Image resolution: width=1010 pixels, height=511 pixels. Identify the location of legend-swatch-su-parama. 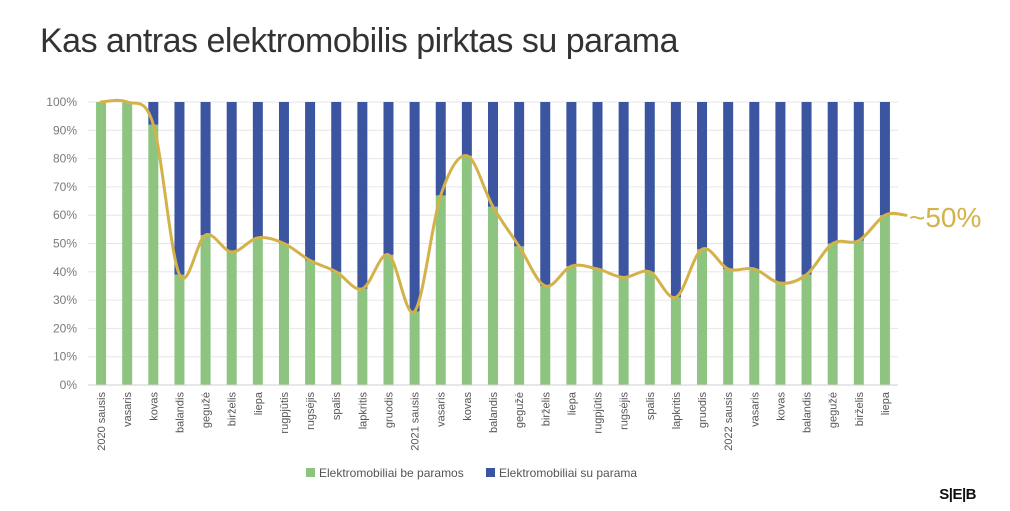
(490, 472).